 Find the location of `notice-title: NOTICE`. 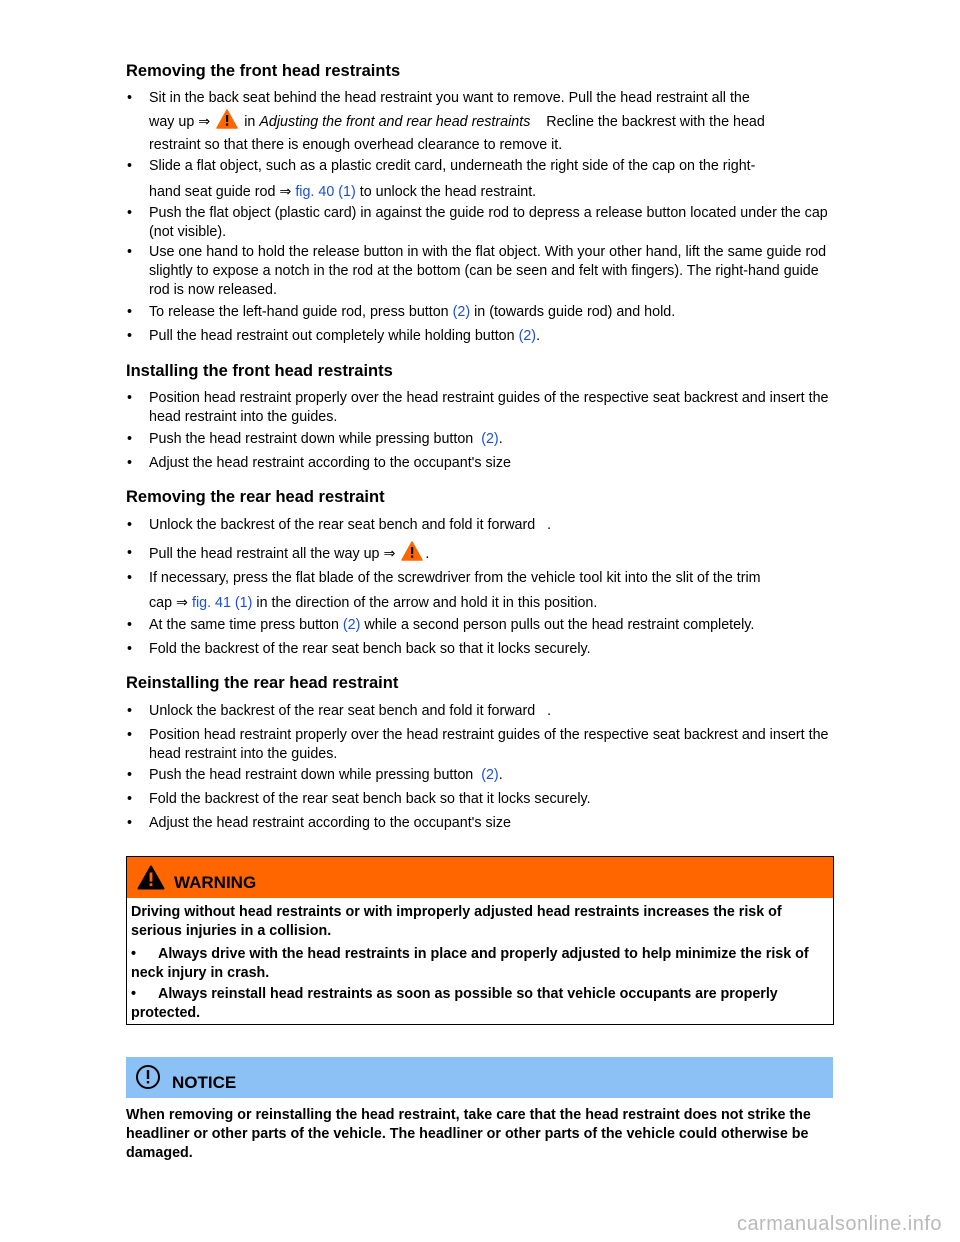

notice-title: NOTICE is located at coordinates (204, 1082).